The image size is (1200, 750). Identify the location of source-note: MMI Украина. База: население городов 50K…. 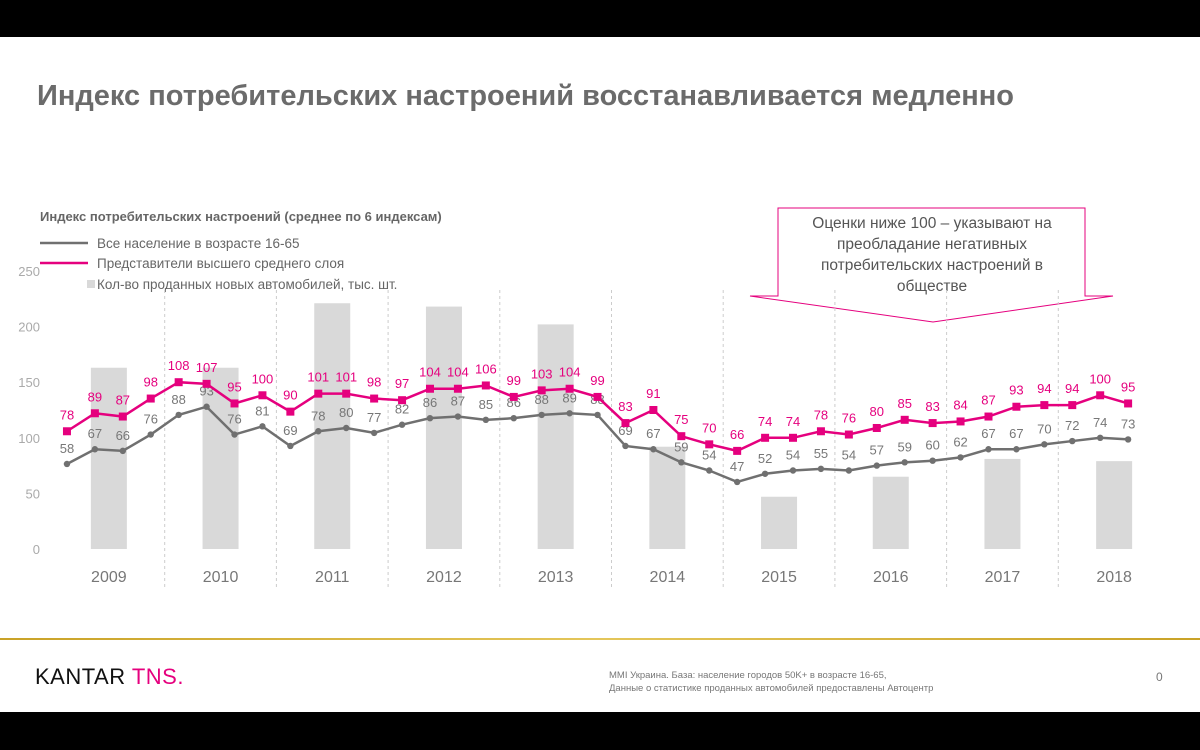
(771, 682).